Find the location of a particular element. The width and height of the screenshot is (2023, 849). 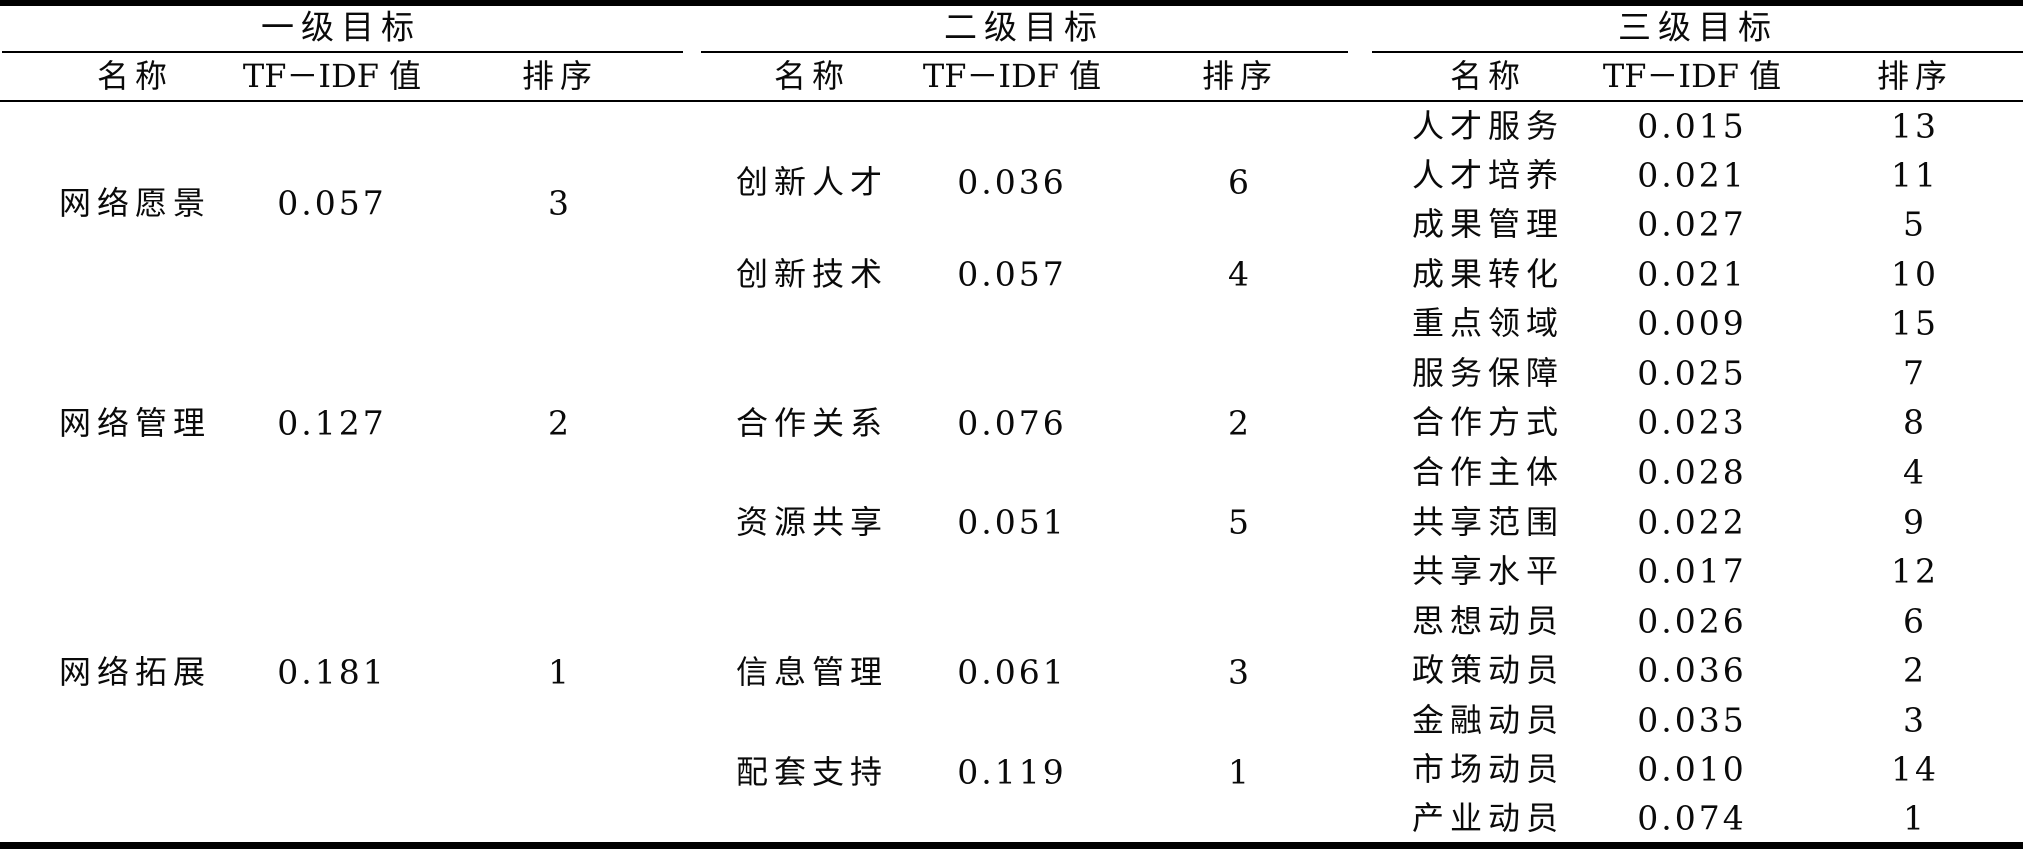

table-cell-name: 网络拓展 is located at coordinates (135, 672).